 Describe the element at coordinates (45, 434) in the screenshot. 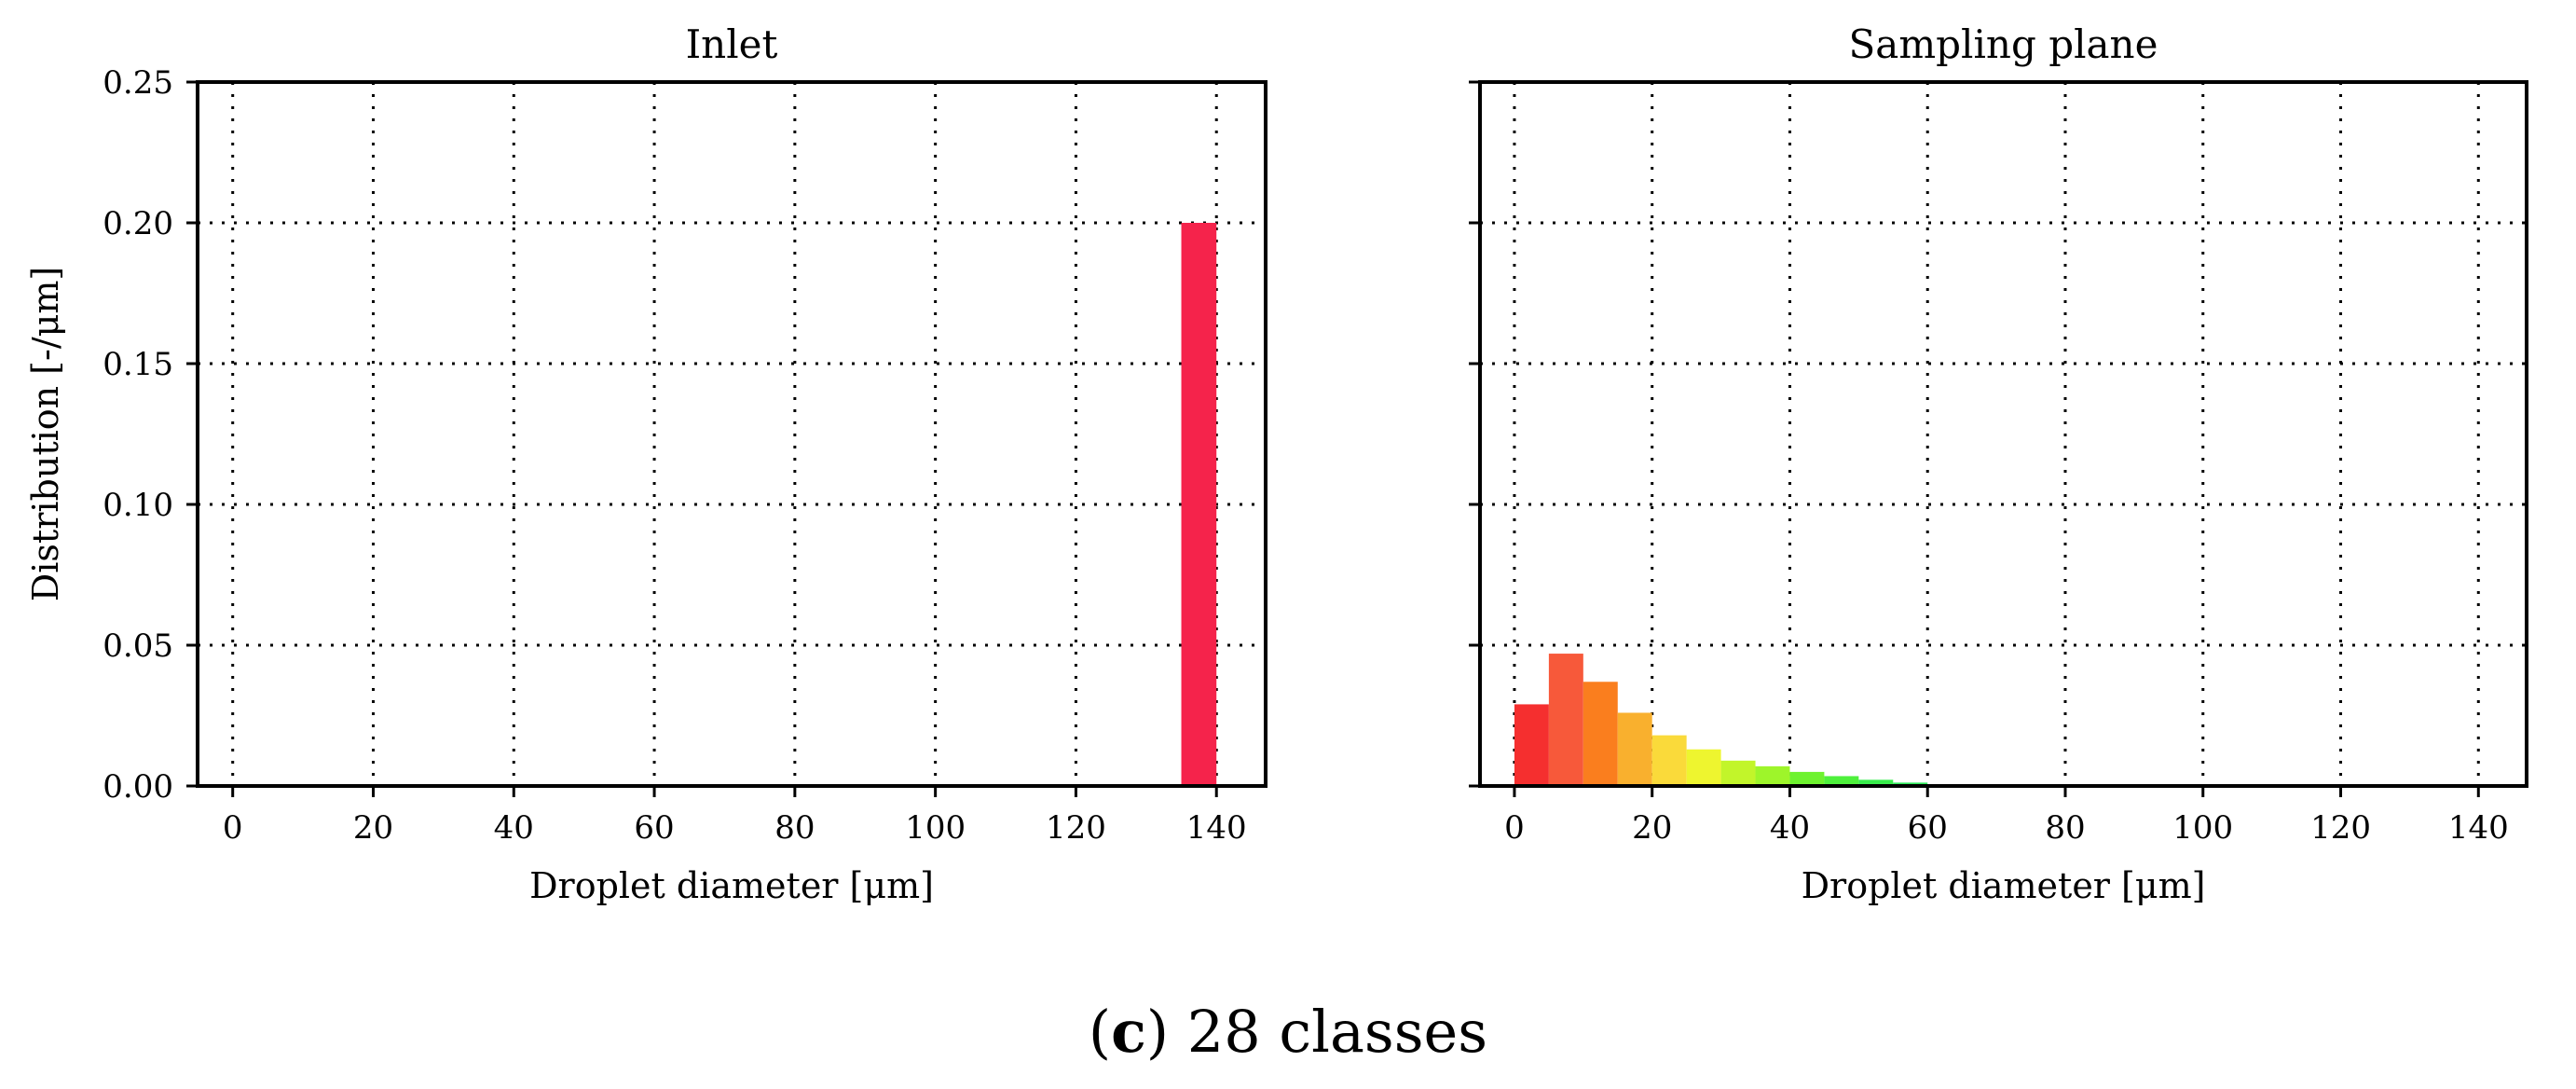

I see `y-axis-label: Distribution [-/μm]` at that location.